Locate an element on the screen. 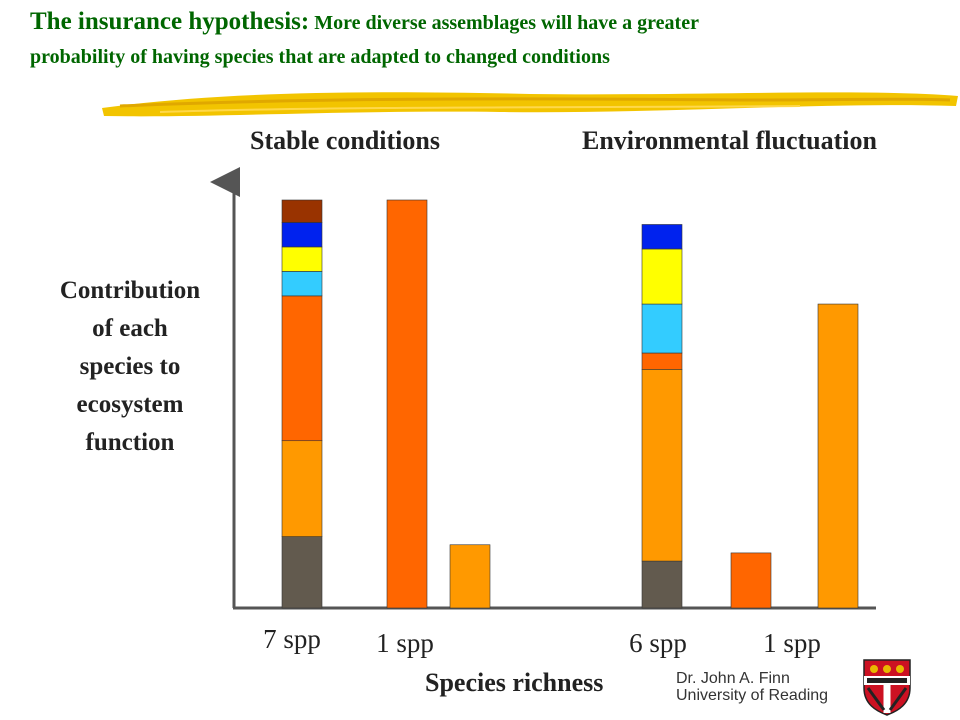 This screenshot has height=720, width=960. y-axis-label-line: ecosystem is located at coordinates (130, 404).